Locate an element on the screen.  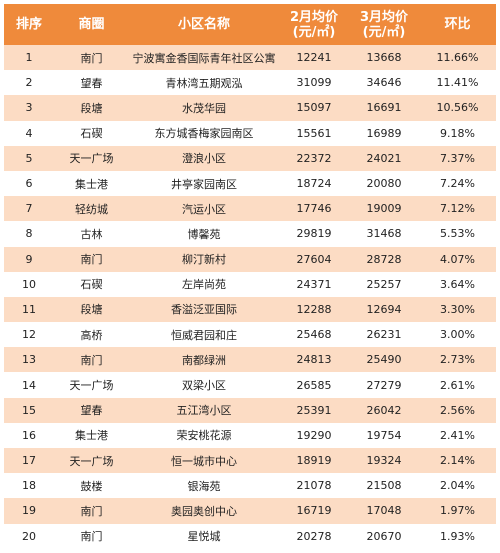
cell-feb-price: 17746 is located at coordinates (314, 209).